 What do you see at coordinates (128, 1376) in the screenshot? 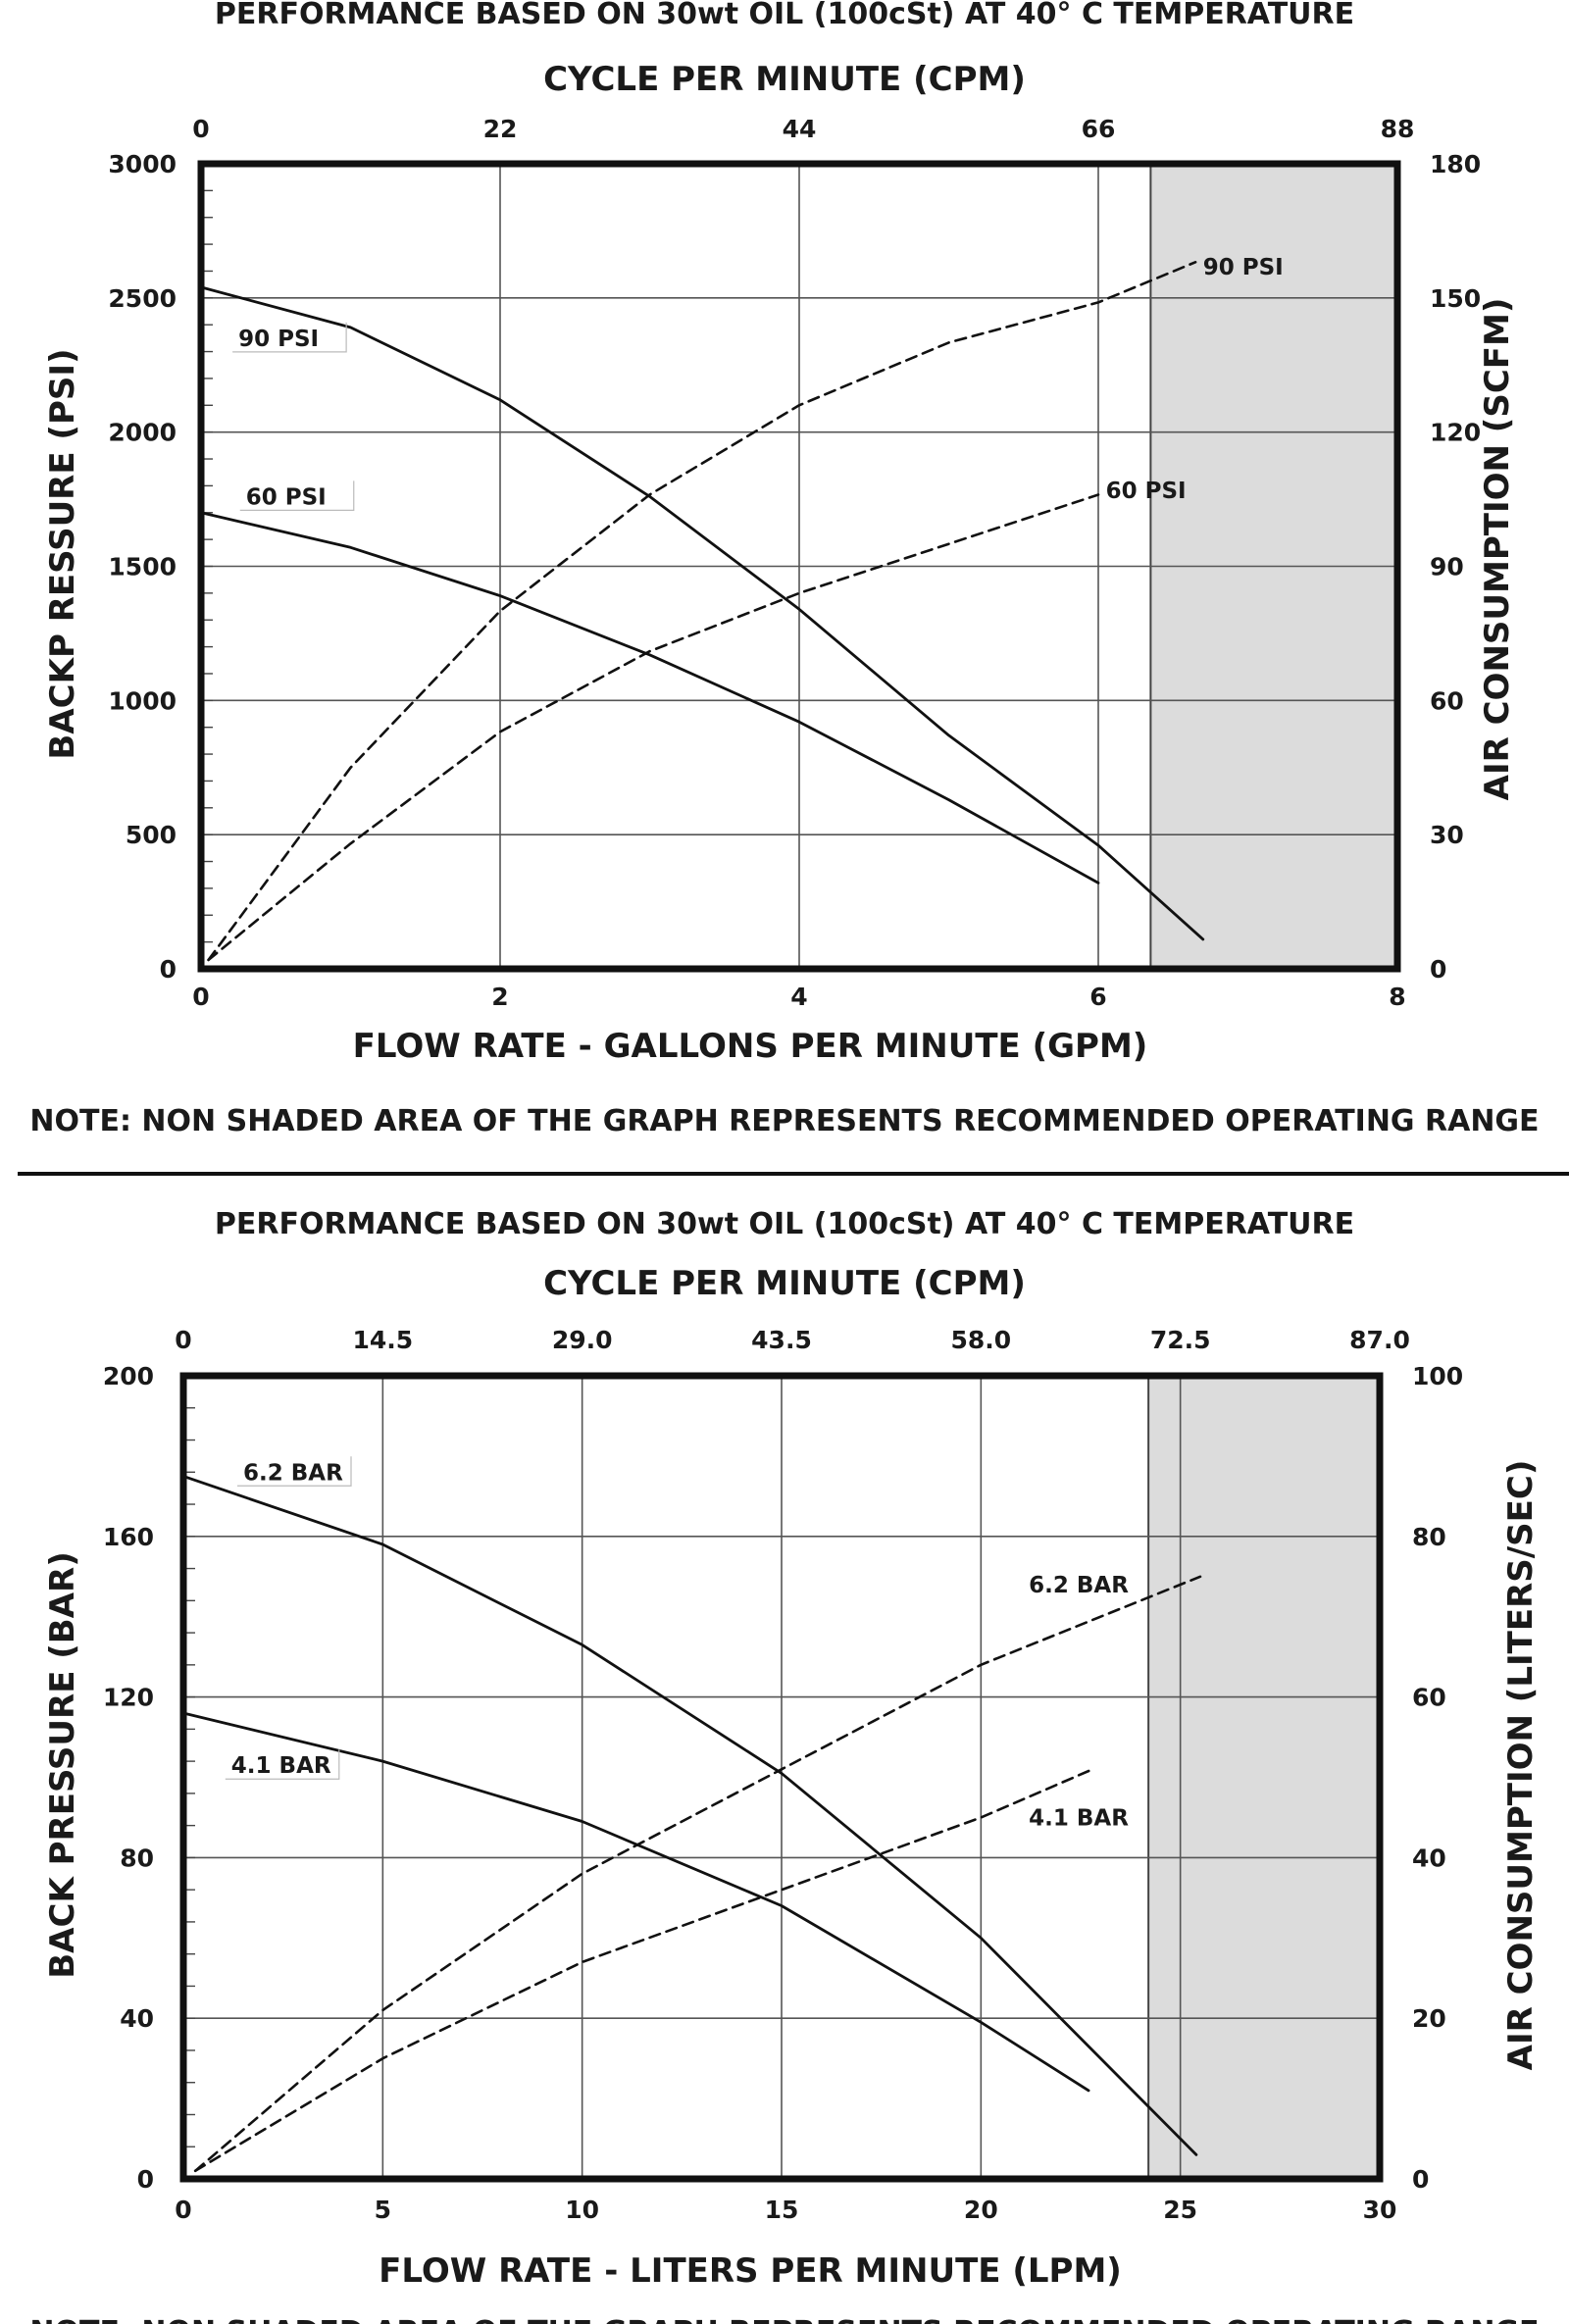
I see `chart2-y-tick-label: 200` at bounding box center [128, 1376].